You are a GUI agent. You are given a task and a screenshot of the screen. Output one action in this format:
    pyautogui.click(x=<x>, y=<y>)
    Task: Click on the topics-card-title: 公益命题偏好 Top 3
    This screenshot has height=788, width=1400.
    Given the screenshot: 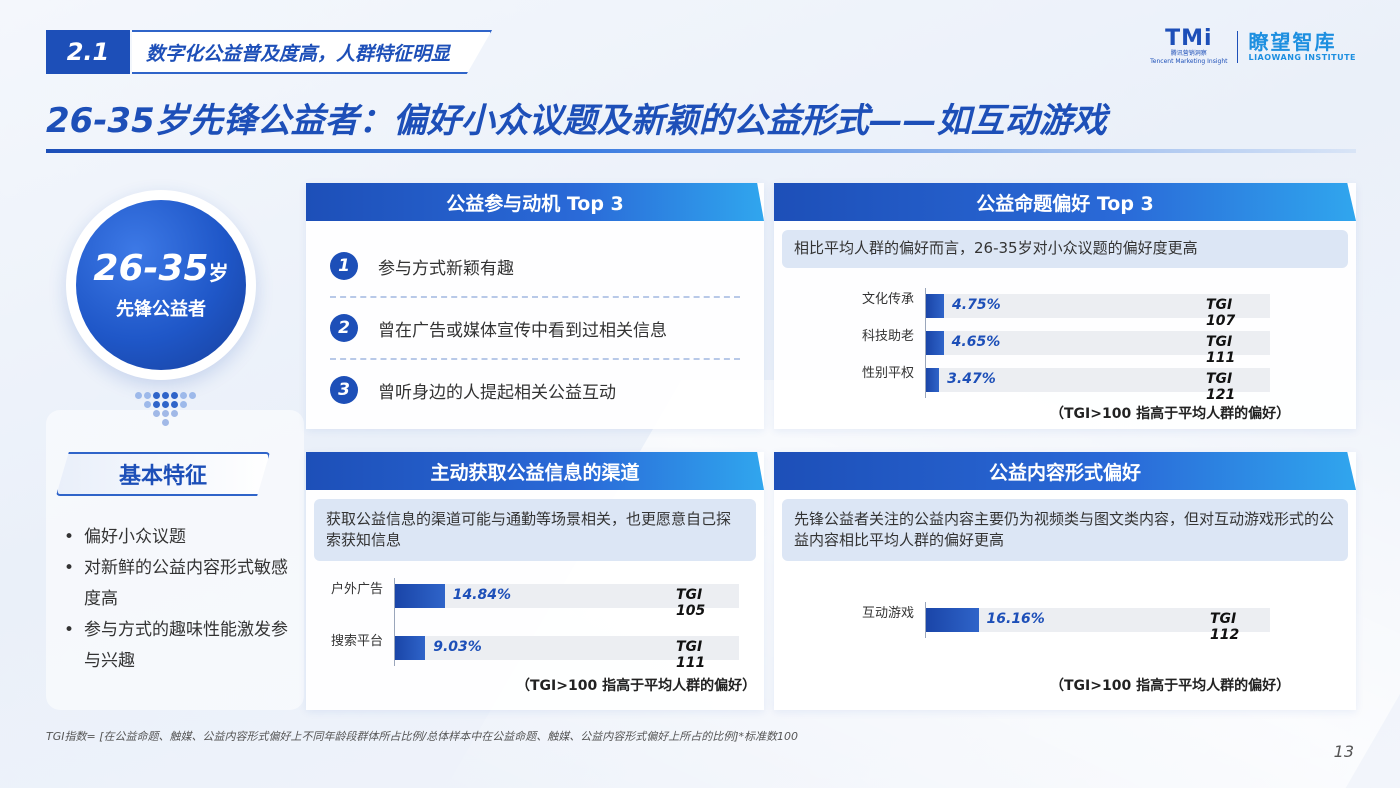 What is the action you would take?
    pyautogui.click(x=1065, y=202)
    